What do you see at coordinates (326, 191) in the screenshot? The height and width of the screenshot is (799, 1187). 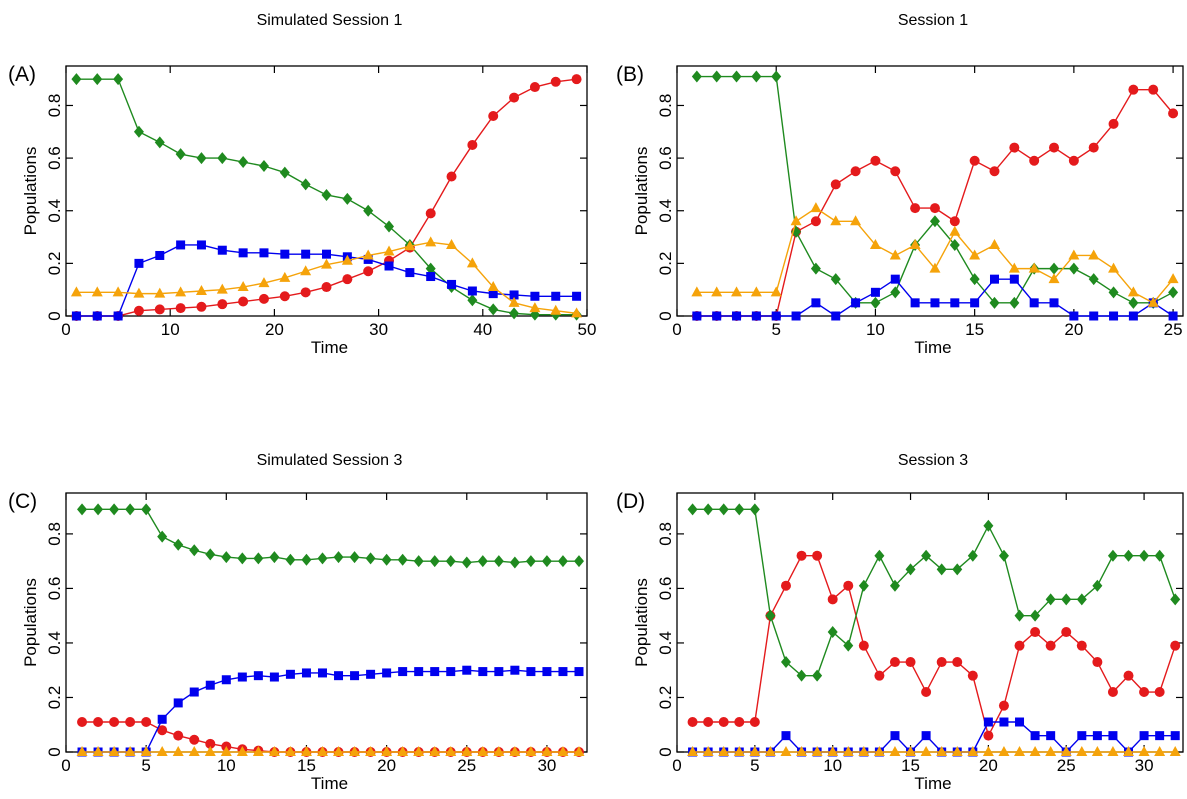 I see `plot-frame` at bounding box center [326, 191].